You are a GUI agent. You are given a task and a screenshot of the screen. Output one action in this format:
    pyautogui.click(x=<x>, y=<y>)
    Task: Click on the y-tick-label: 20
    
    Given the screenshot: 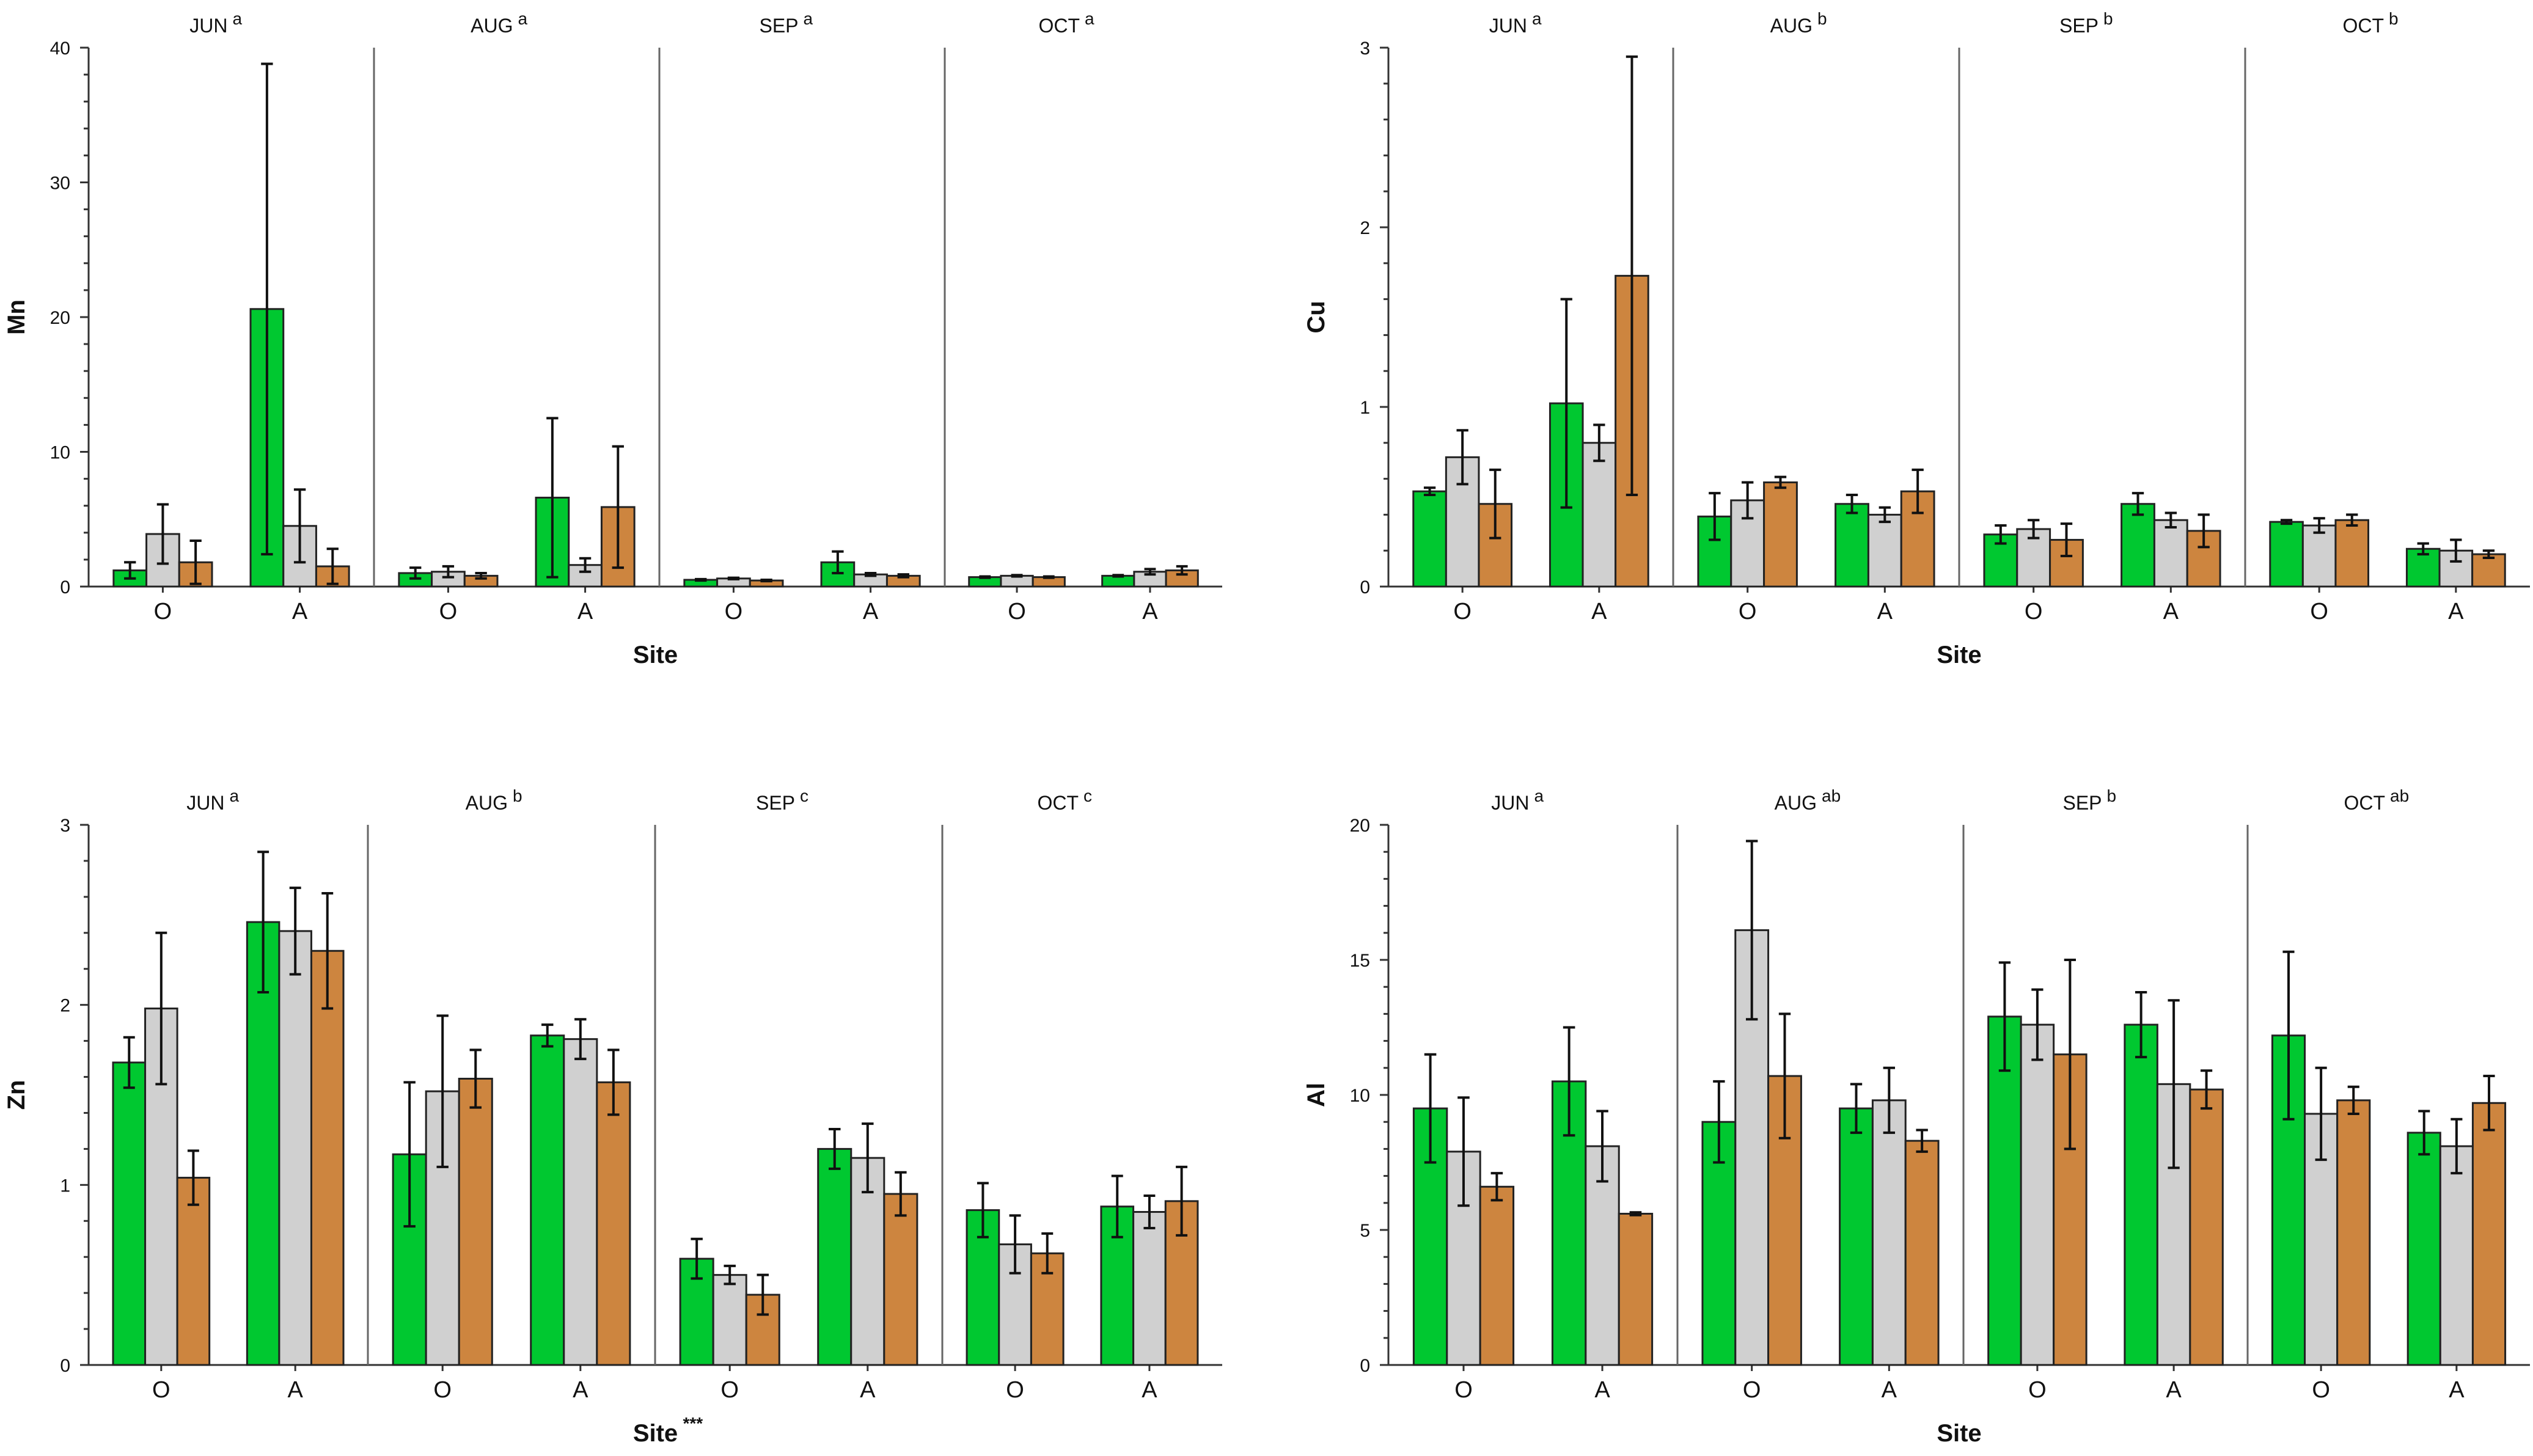 What is the action you would take?
    pyautogui.click(x=1360, y=826)
    